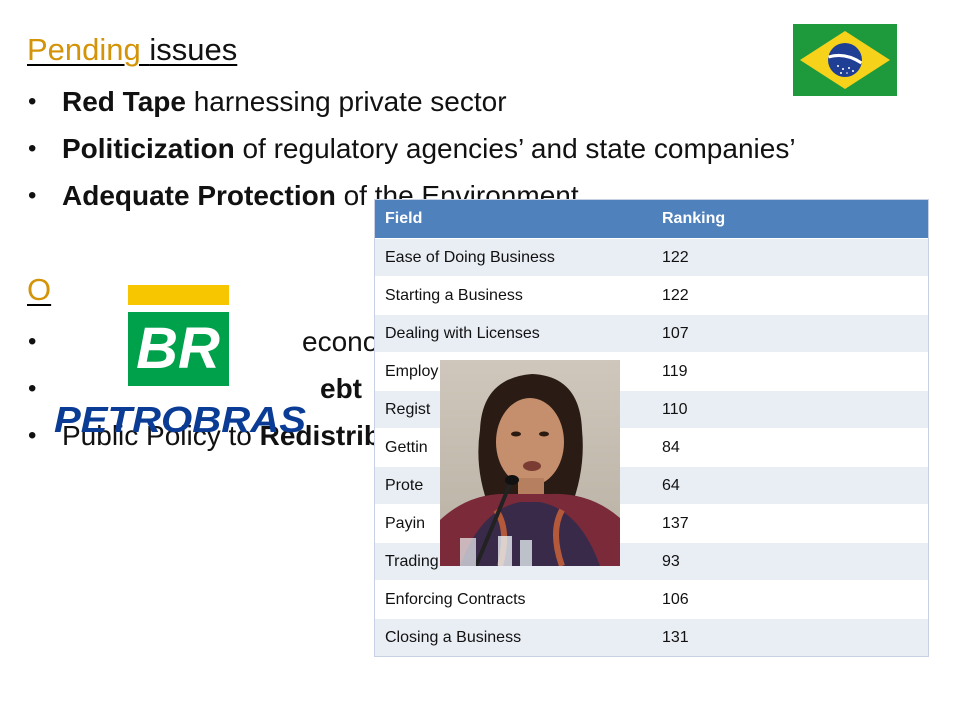  Describe the element at coordinates (178, 348) in the screenshot. I see `logo-br-mark: BR` at that location.